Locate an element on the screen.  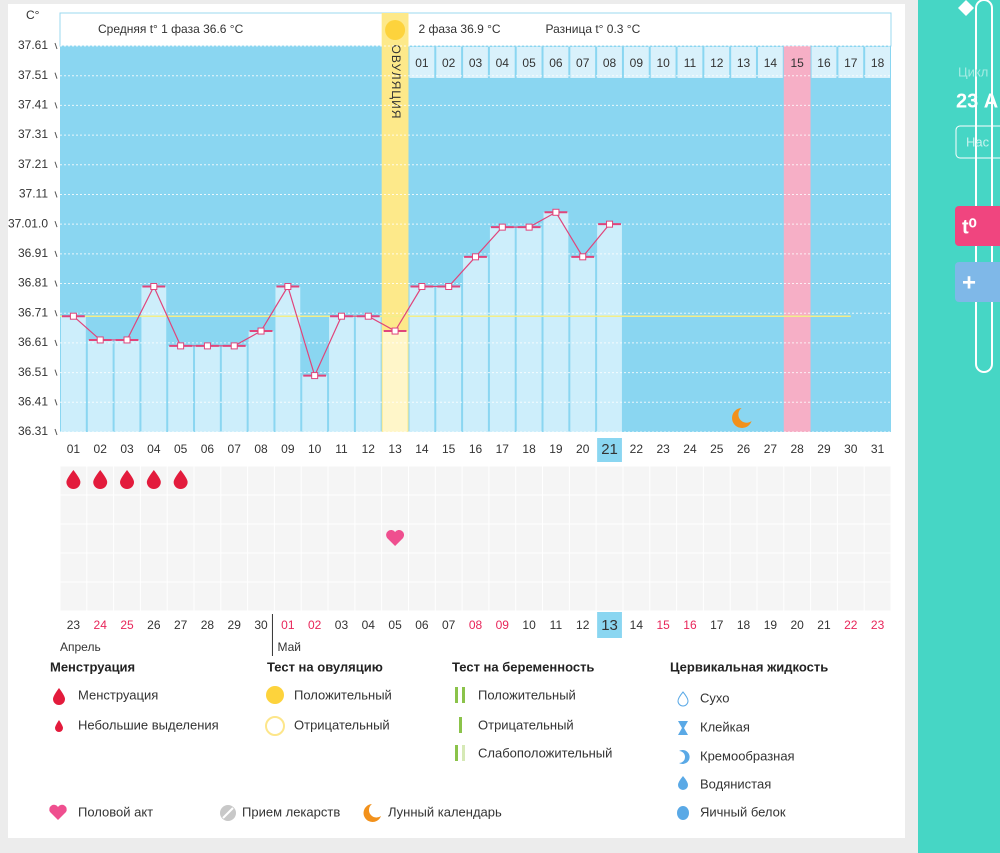
phase1-label: Средняя t° 1 фаза 36.6 °C is located at coordinates (171, 29).